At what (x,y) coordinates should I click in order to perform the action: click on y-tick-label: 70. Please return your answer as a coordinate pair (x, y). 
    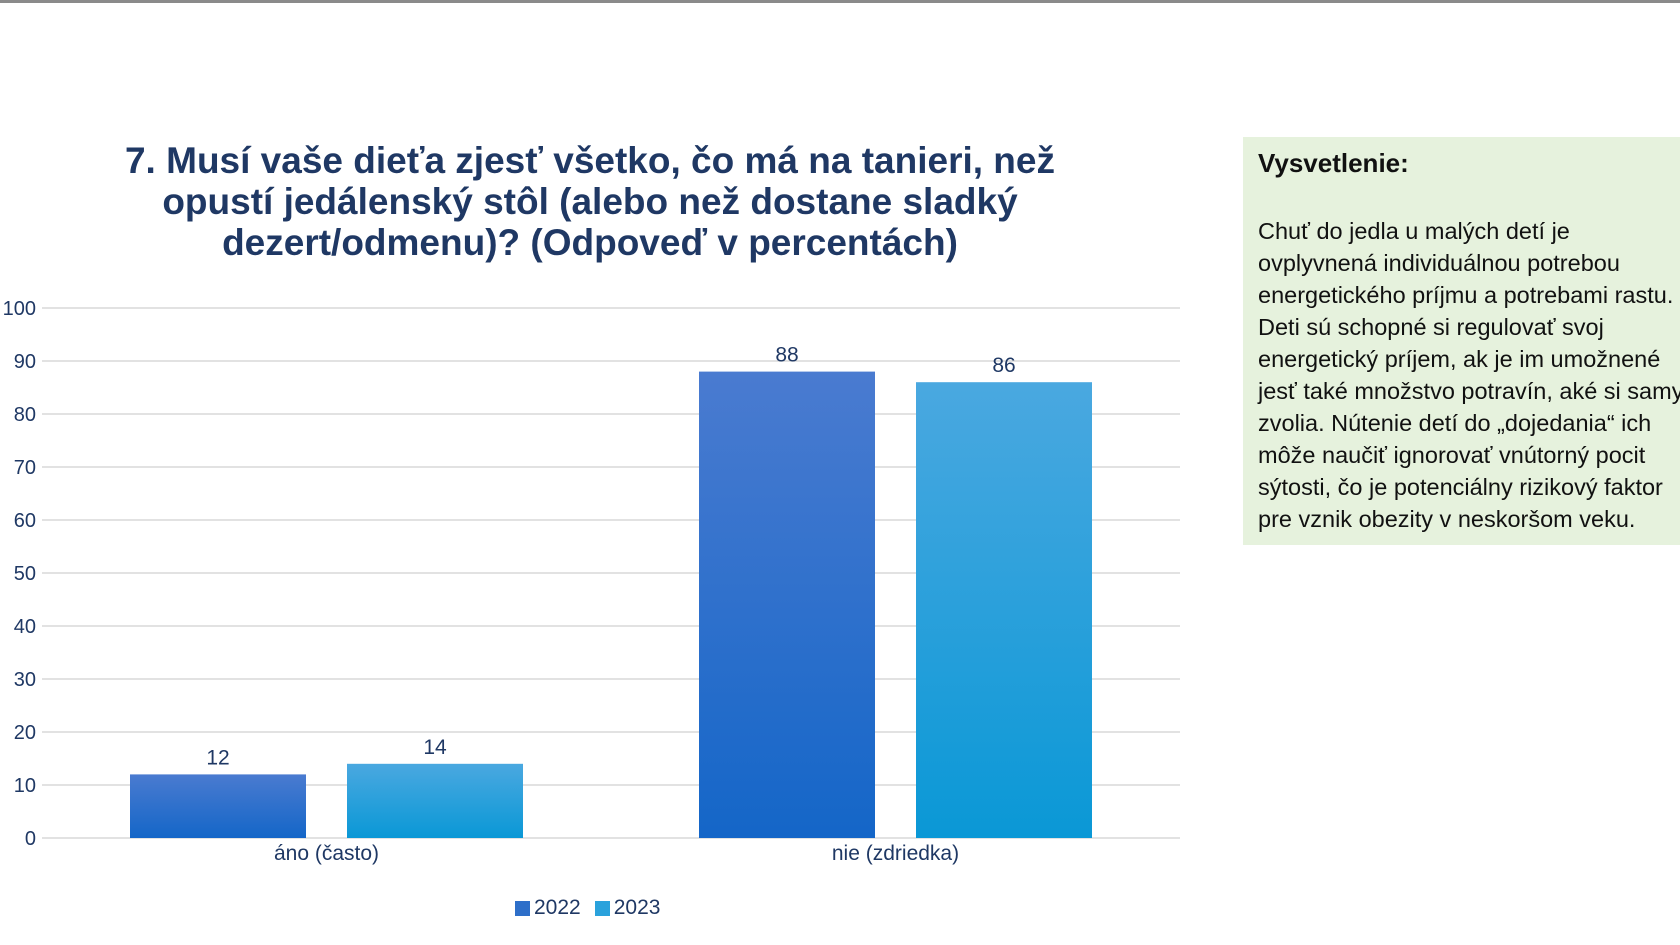
    Looking at the image, I should click on (25, 468).